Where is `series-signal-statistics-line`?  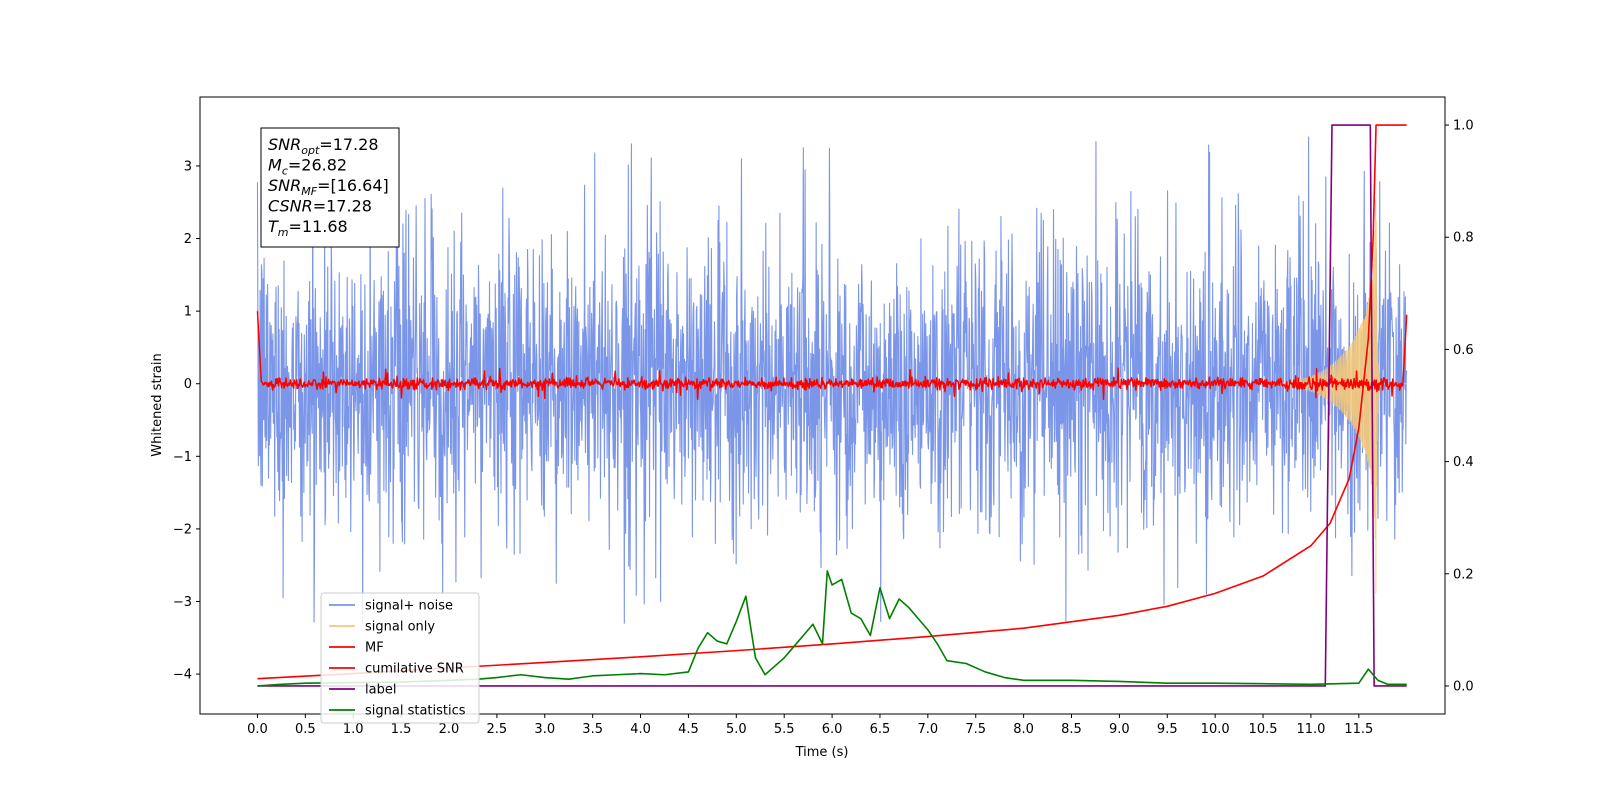 series-signal-statistics-line is located at coordinates (832, 628).